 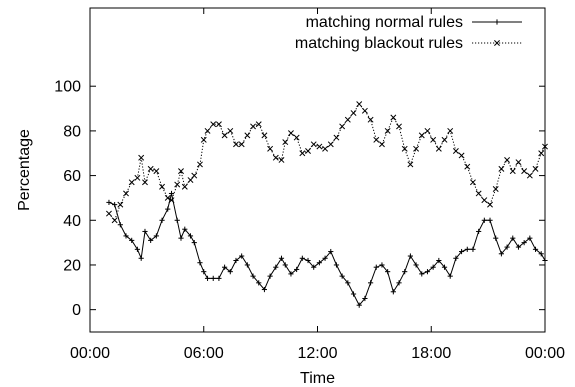 I want to click on y-tick-label: 60, so click(x=72, y=176).